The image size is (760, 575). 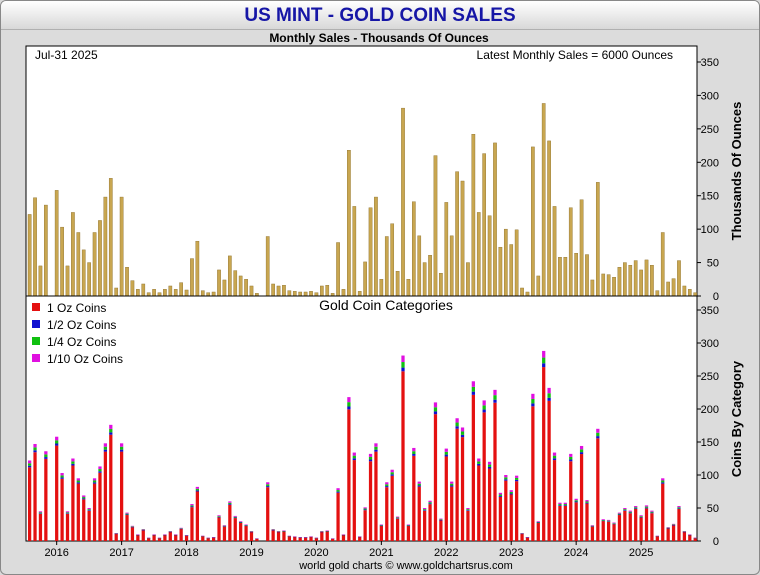 What do you see at coordinates (380, 15) in the screenshot?
I see `title-band: US MINT - GOLD COIN SALES` at bounding box center [380, 15].